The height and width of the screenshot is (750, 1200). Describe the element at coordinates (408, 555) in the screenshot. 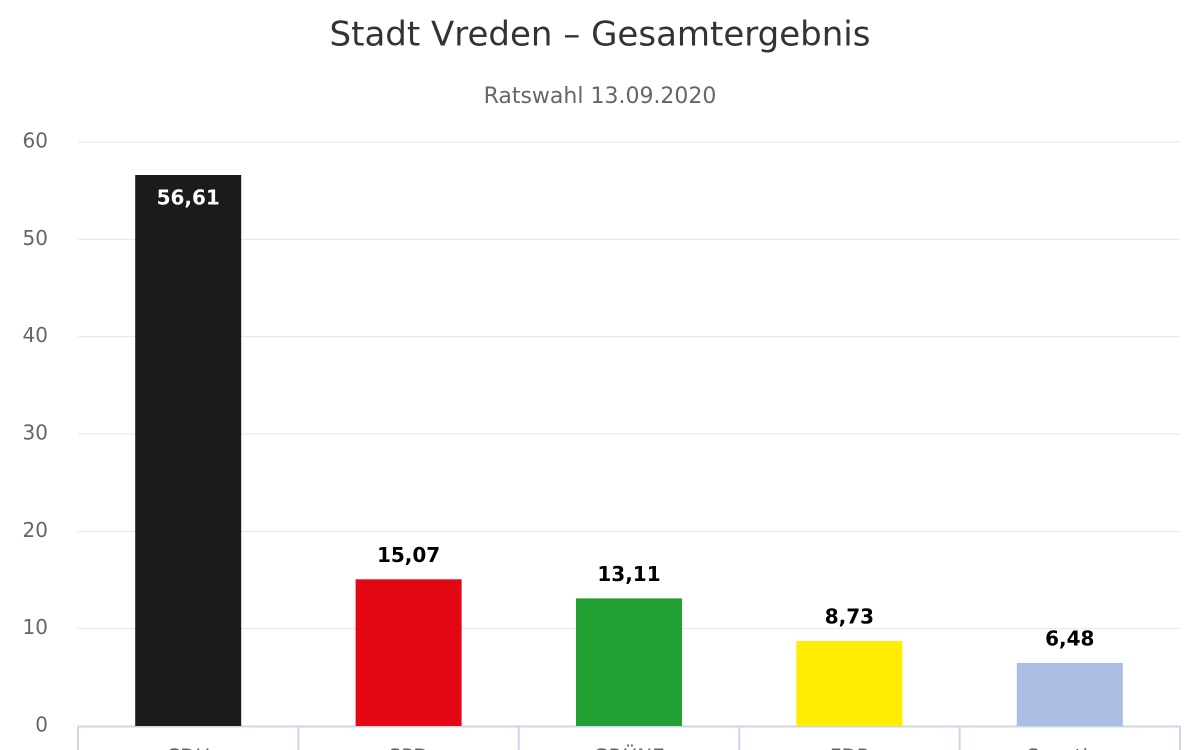

I see `value-label: 15,07` at that location.